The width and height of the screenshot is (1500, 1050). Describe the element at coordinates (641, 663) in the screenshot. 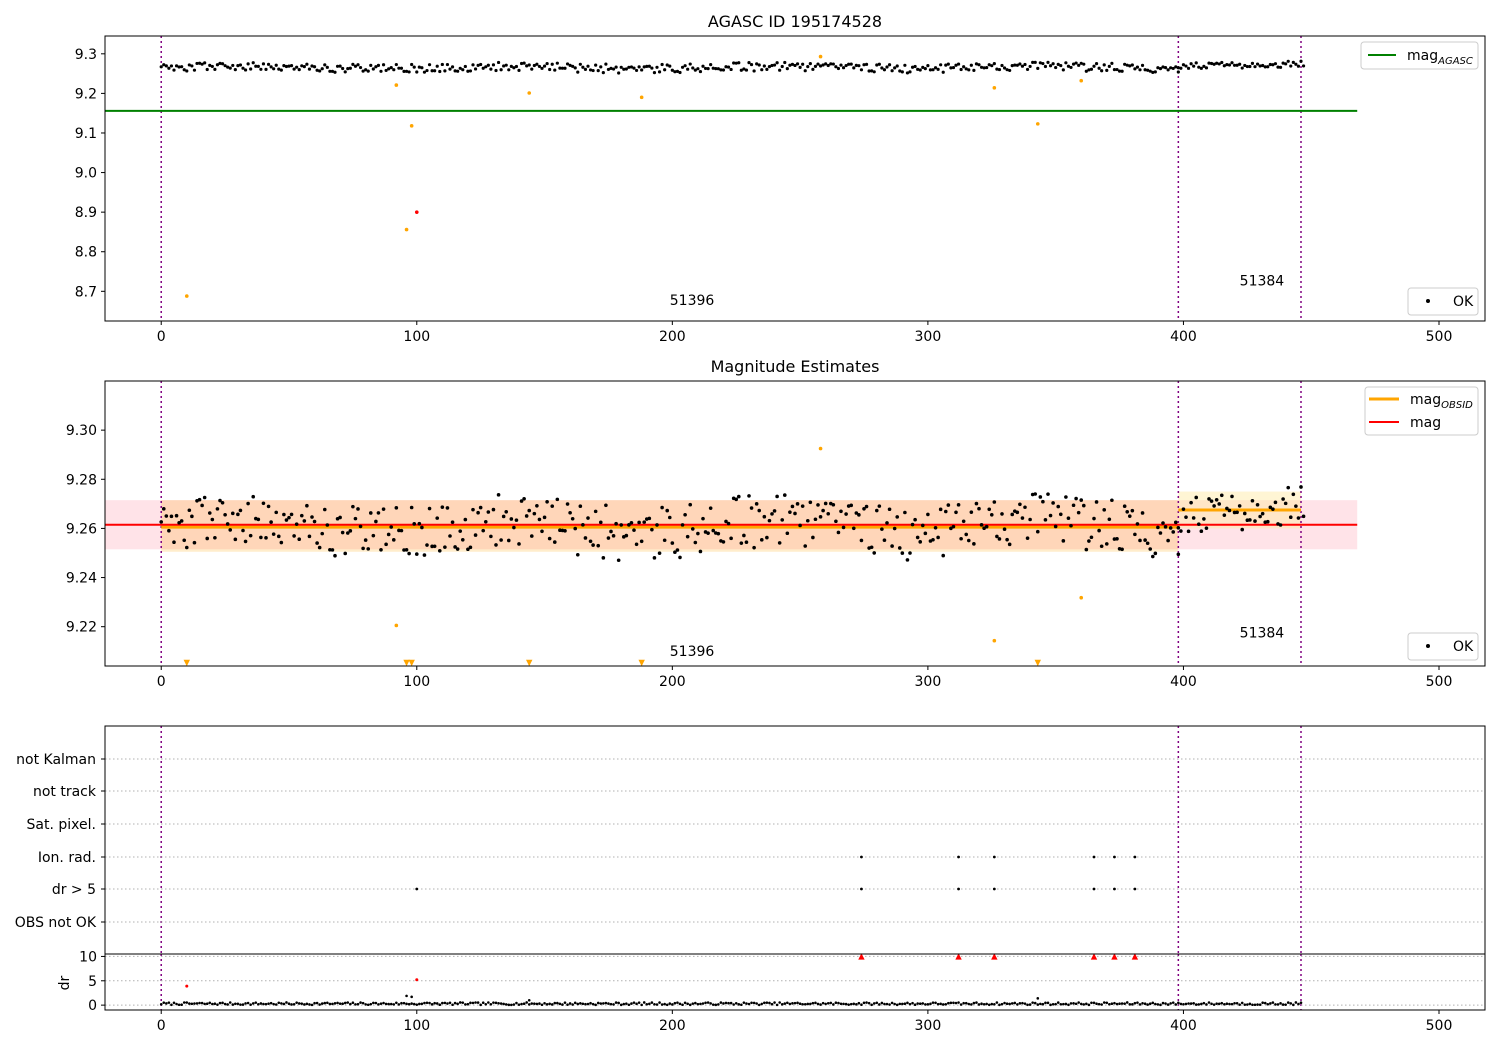

I see `below-range-marker` at that location.